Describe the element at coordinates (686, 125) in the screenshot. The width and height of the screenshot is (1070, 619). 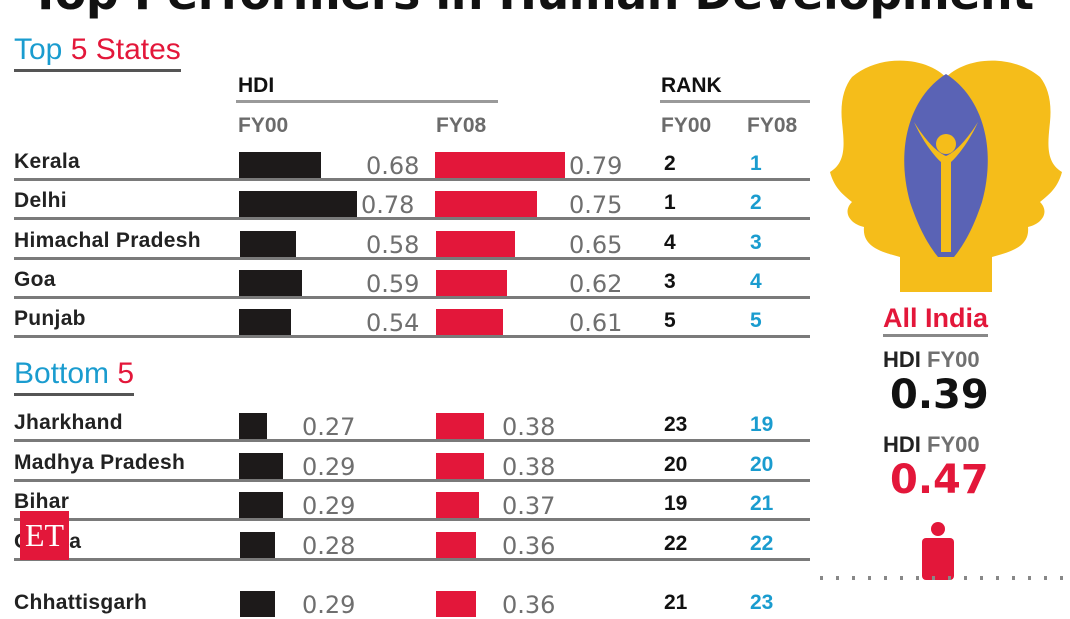
I see `rank-fy00-header: FY00` at that location.